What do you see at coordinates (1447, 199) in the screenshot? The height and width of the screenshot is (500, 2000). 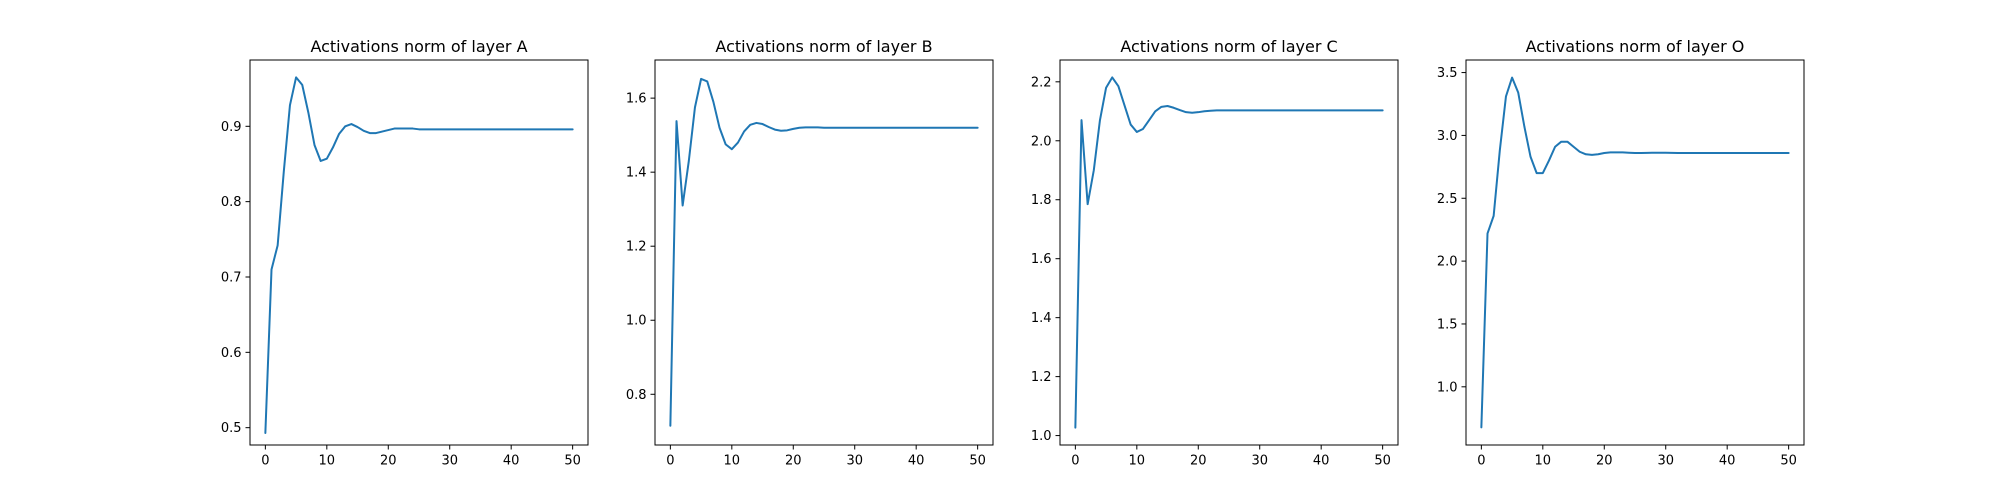 I see `y-tick-label: 2.5` at bounding box center [1447, 199].